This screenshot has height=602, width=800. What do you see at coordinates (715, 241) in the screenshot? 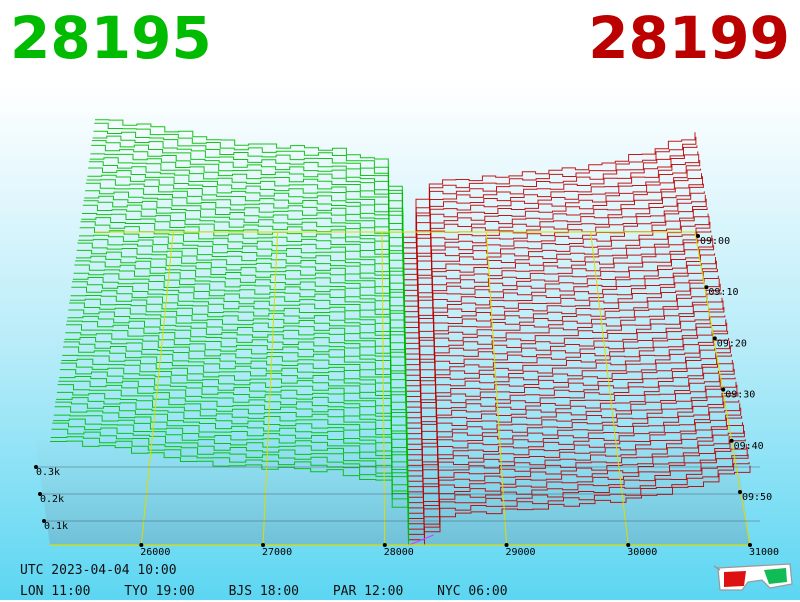
I see `time-tick-label: 09:00` at bounding box center [715, 241].